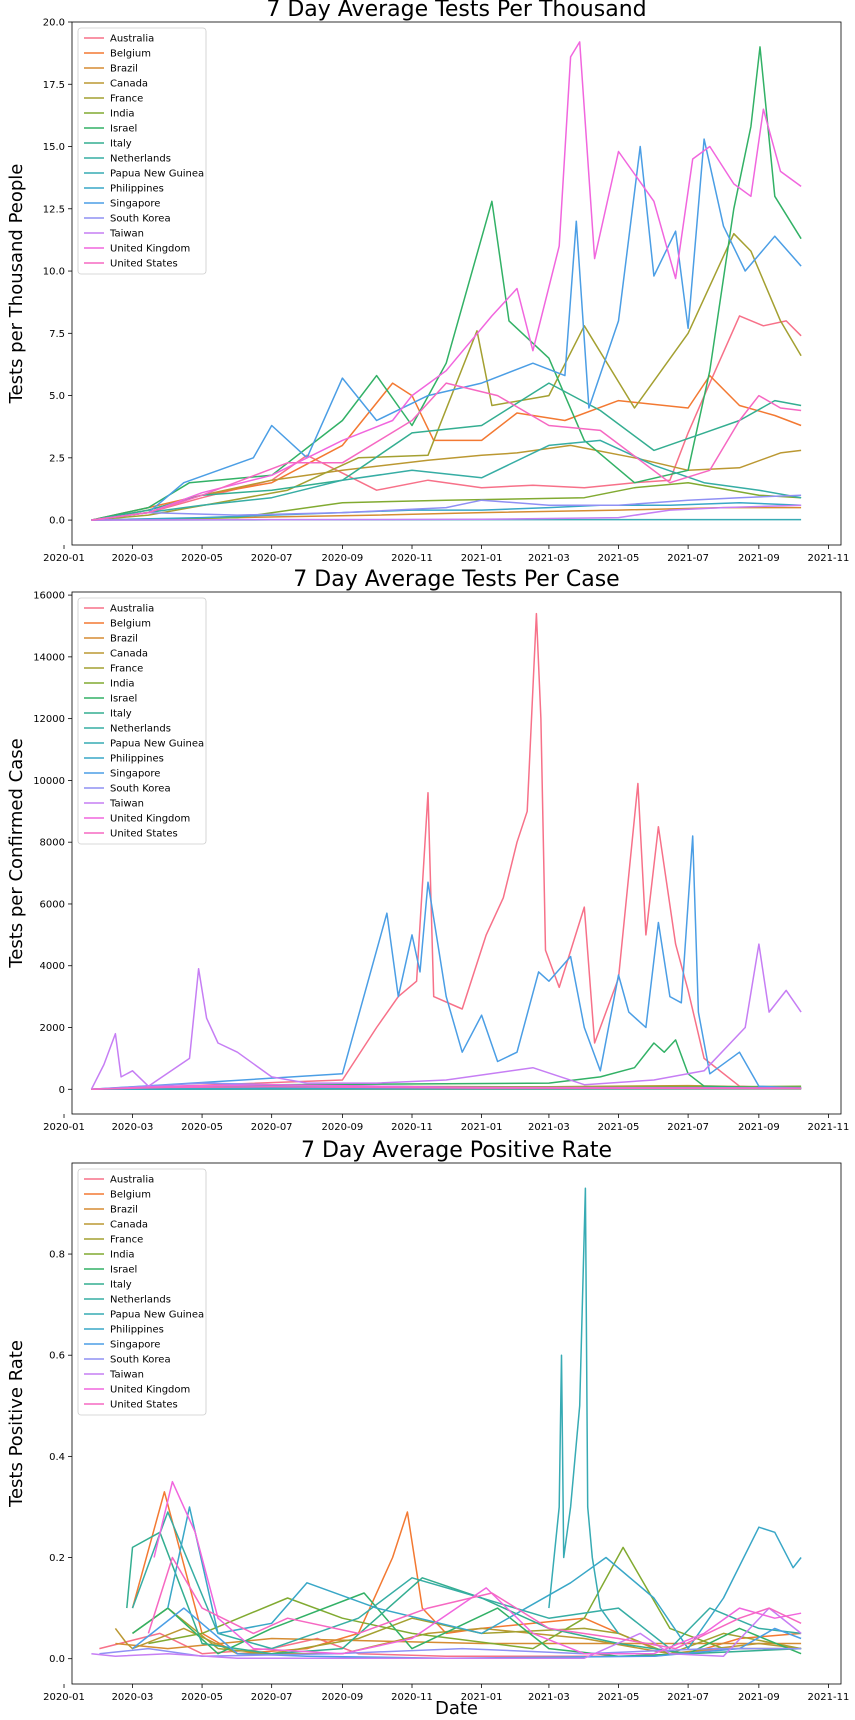 Image resolution: width=855 pixels, height=1720 pixels. What do you see at coordinates (57, 396) in the screenshot?
I see `y-tick-label: 5.0` at bounding box center [57, 396].